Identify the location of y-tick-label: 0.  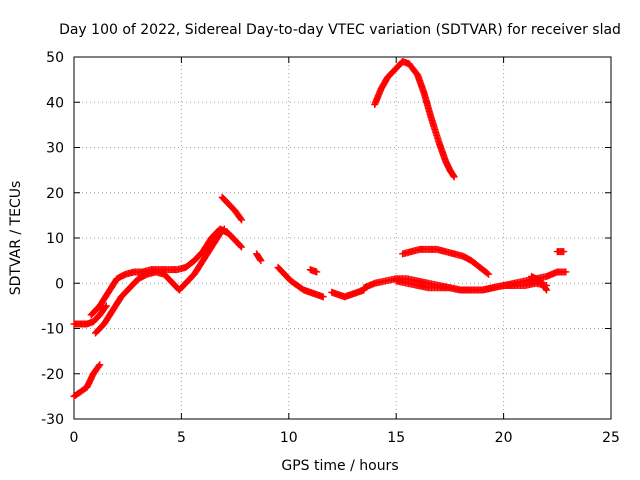
(59, 284).